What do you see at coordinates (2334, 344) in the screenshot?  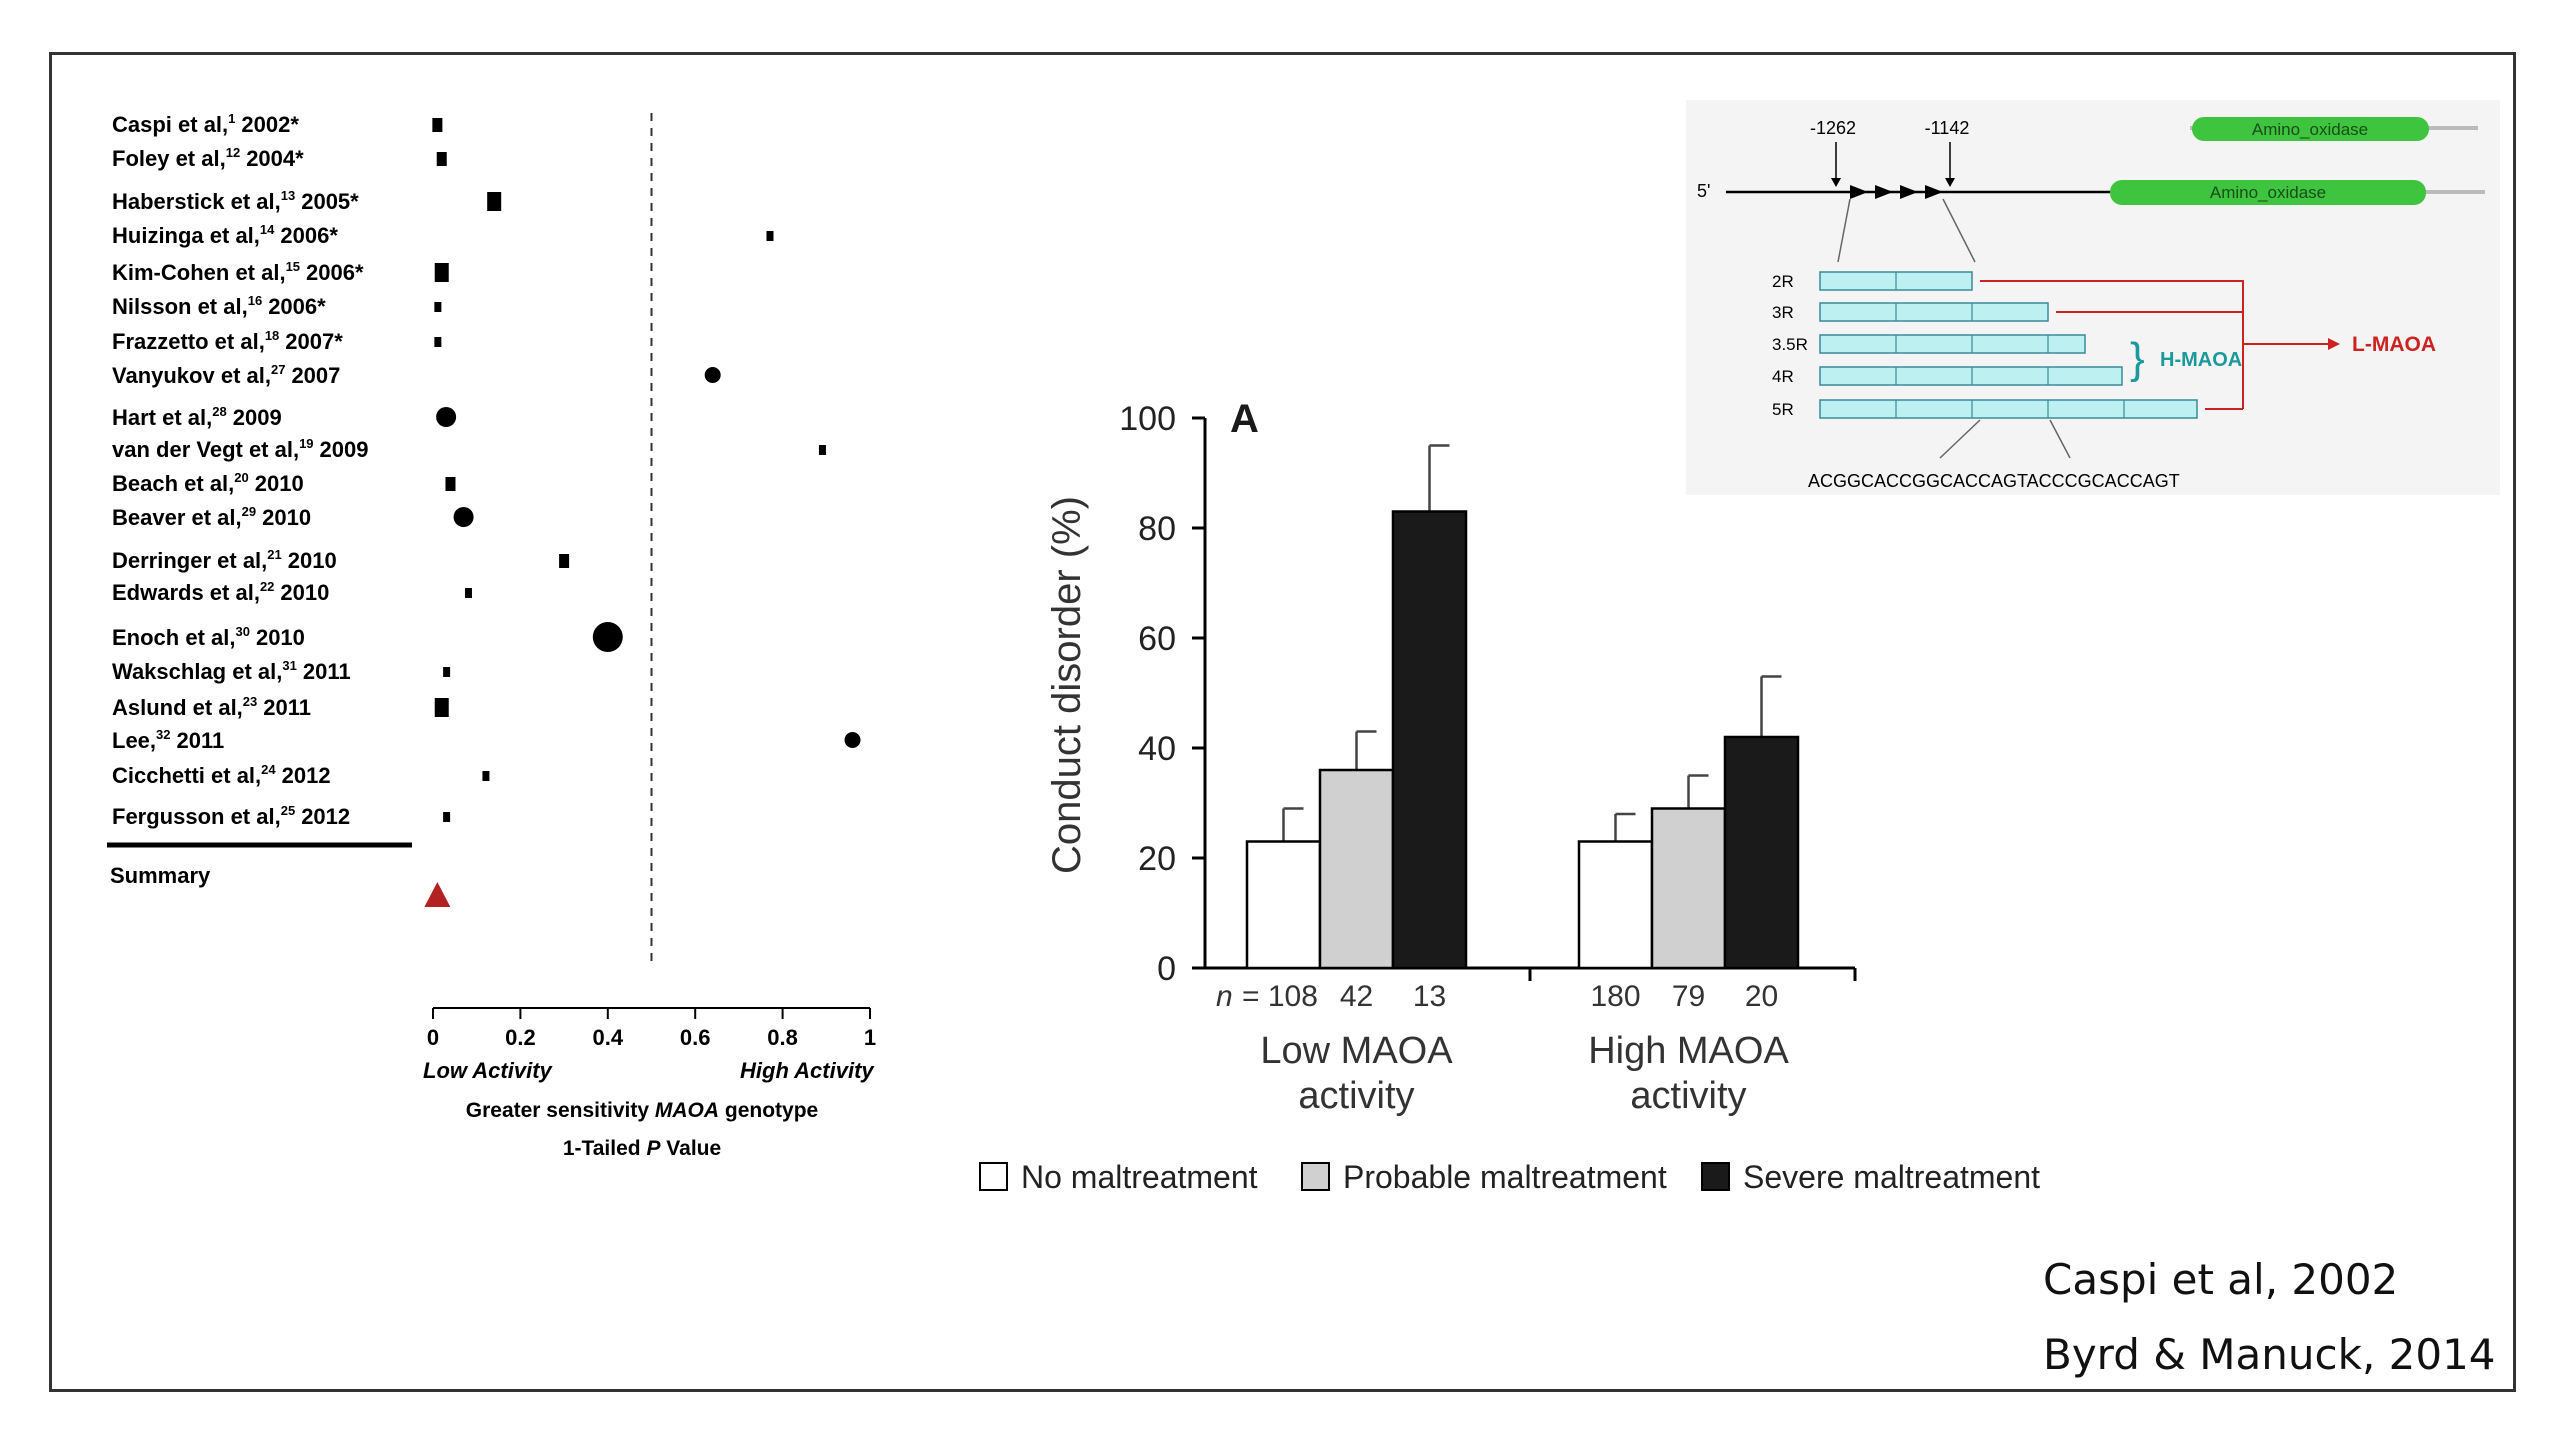 I see `l-maoa-arrowhead` at bounding box center [2334, 344].